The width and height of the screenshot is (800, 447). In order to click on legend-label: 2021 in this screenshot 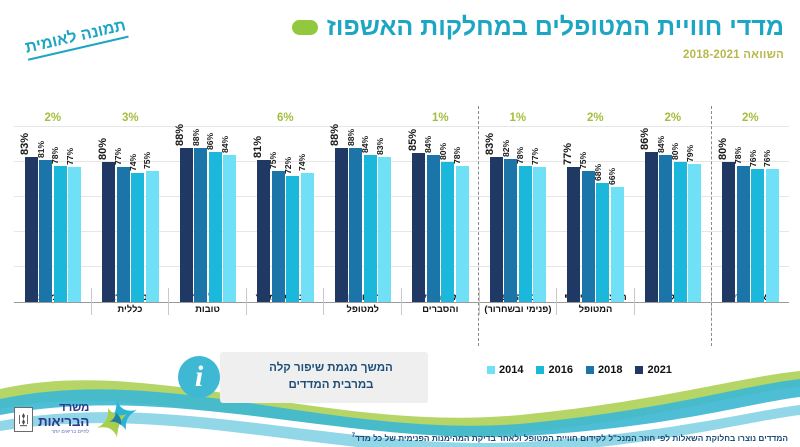, I will do `click(659, 370)`.